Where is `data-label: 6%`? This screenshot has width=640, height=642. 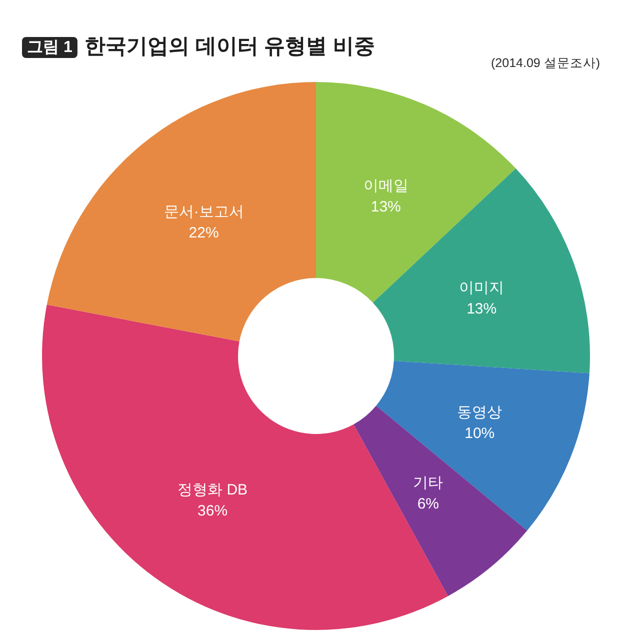 data-label: 6% is located at coordinates (428, 504).